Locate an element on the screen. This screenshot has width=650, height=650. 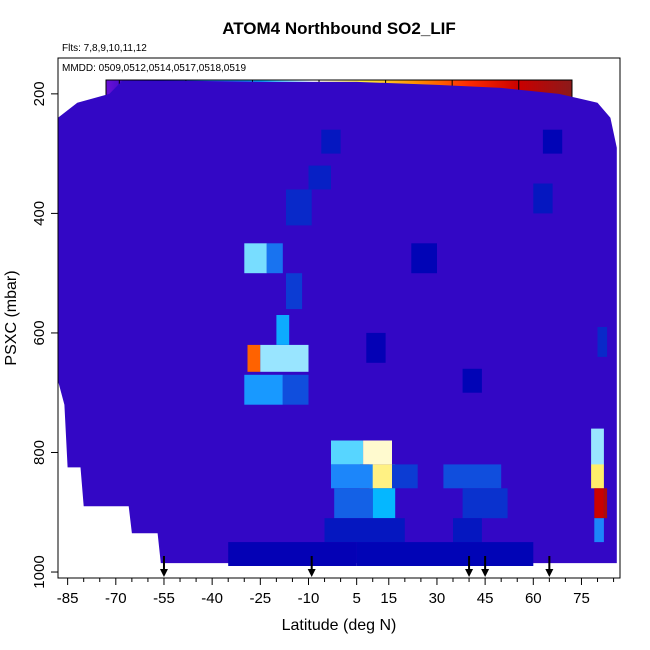
x-tick-label: 75 is located at coordinates (581, 598).